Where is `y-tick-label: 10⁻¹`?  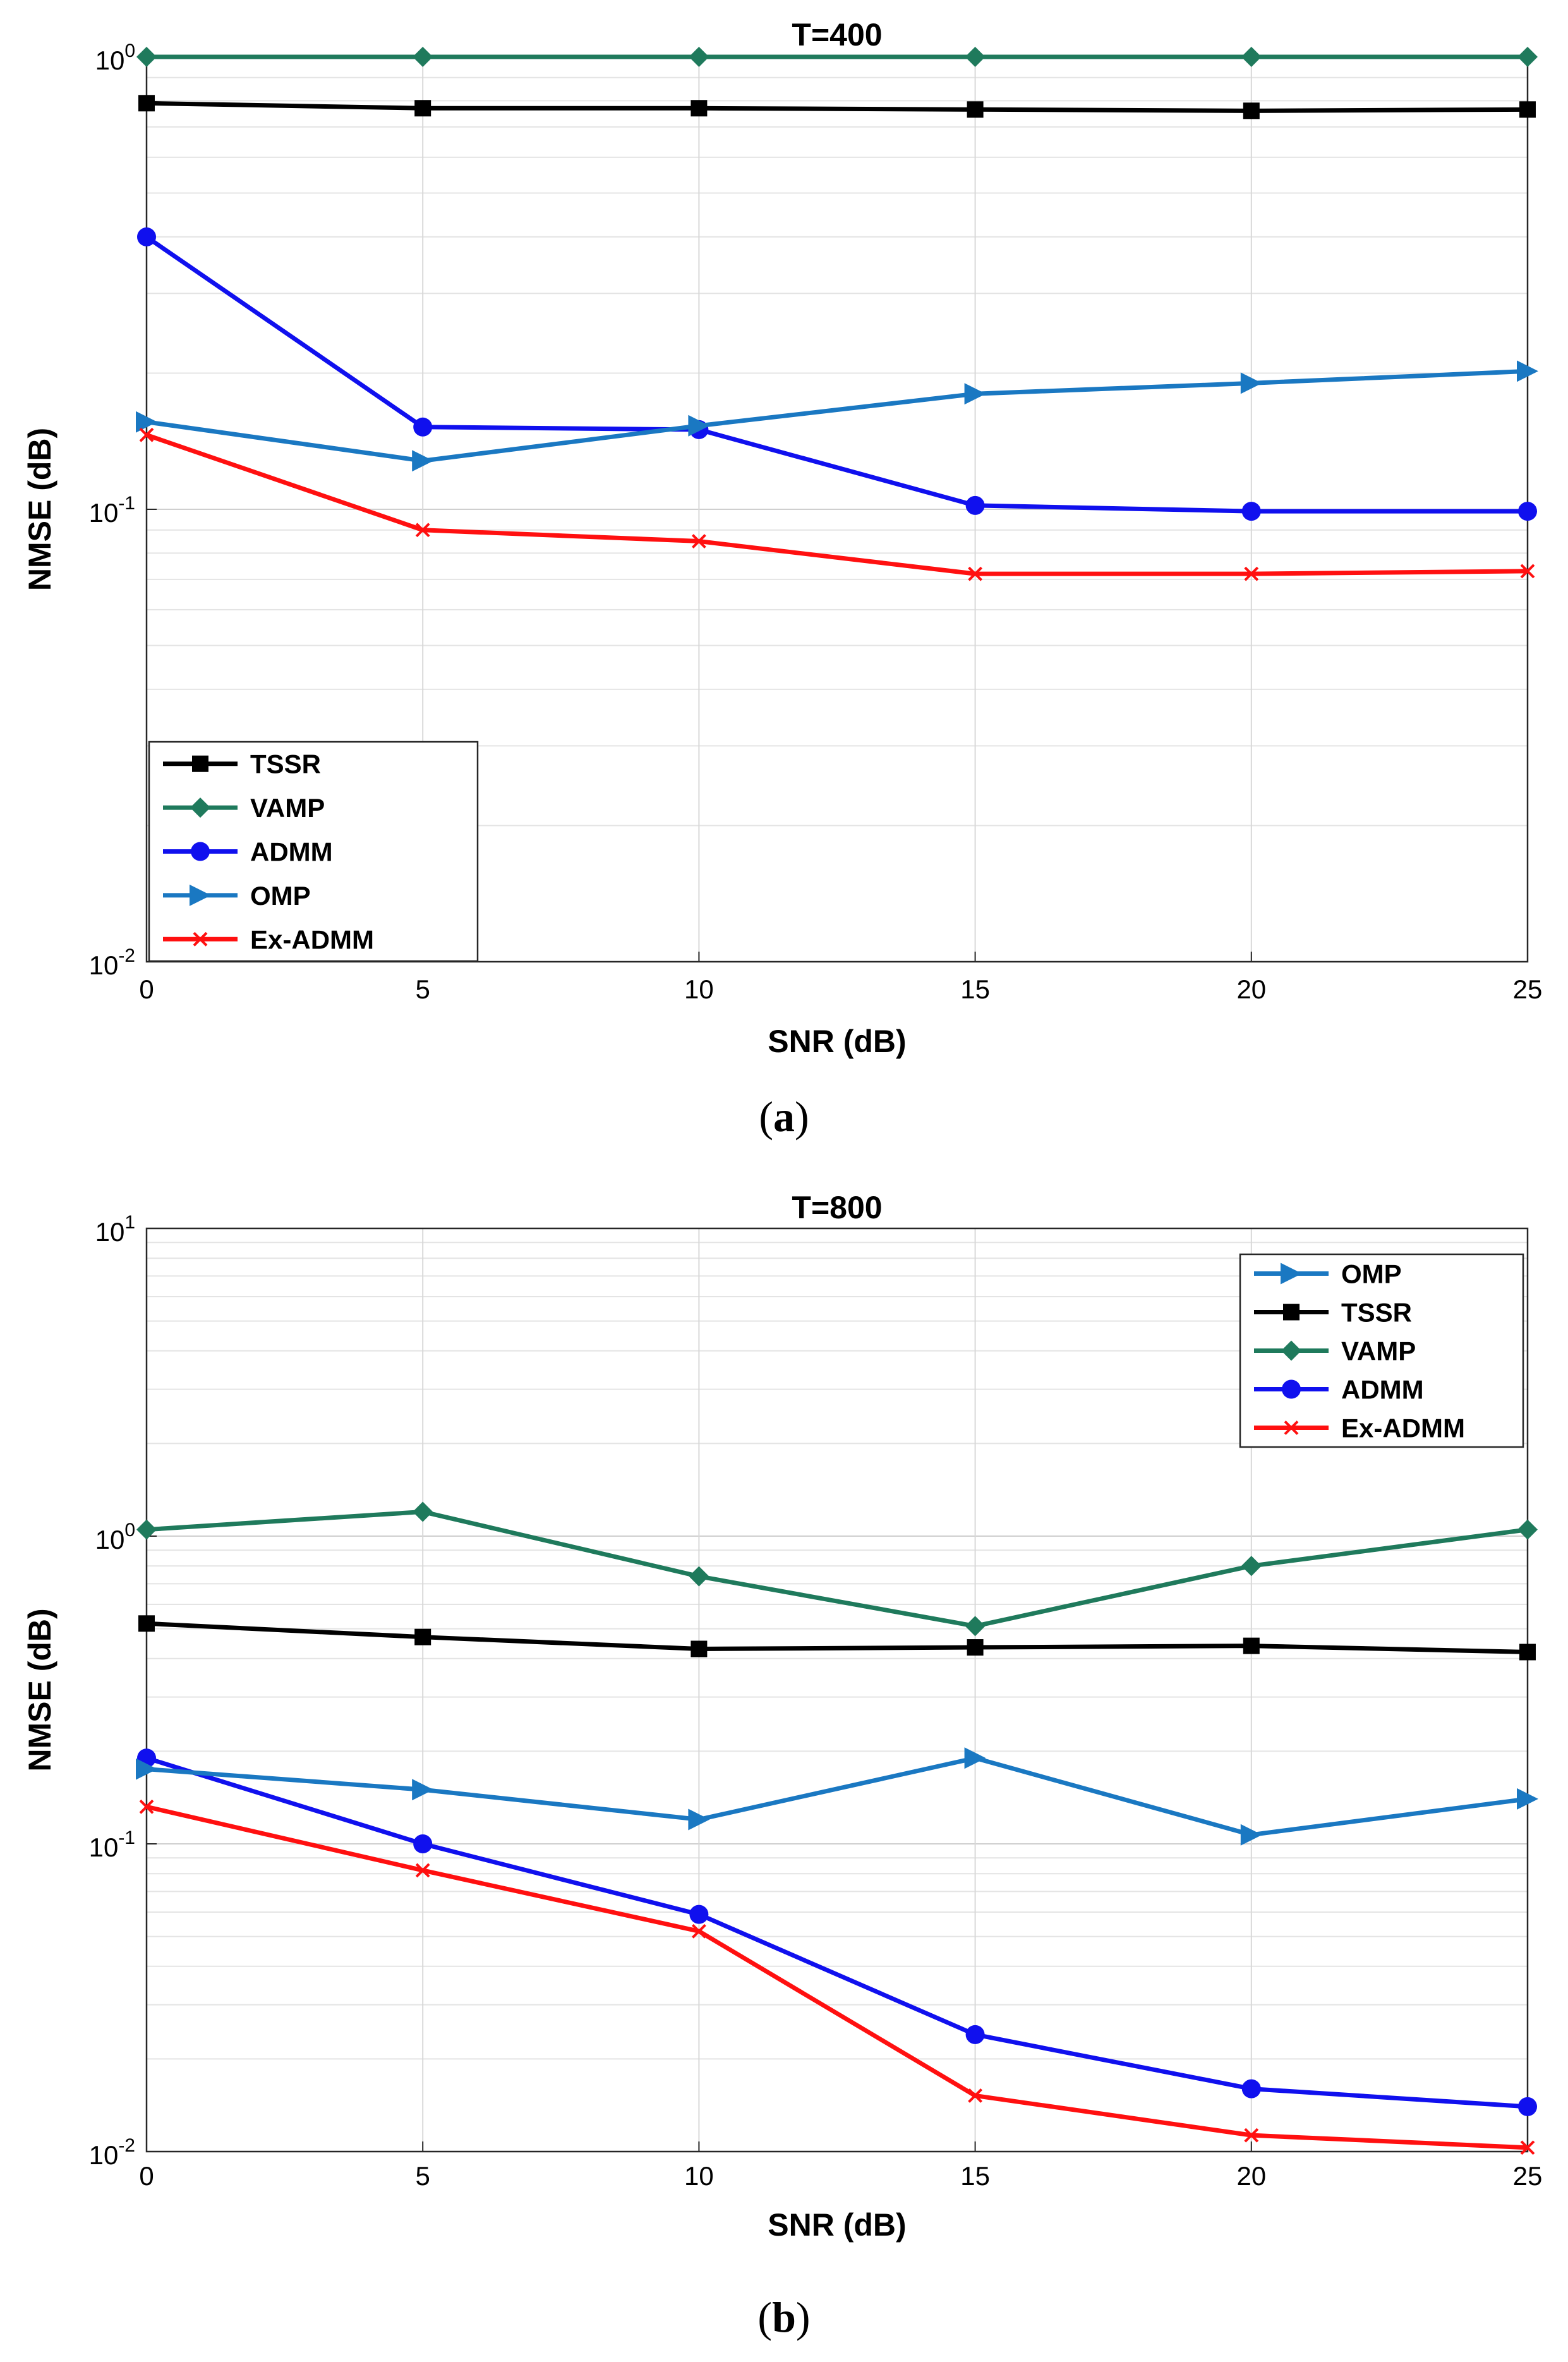
y-tick-label: 10⁻¹ is located at coordinates (112, 510).